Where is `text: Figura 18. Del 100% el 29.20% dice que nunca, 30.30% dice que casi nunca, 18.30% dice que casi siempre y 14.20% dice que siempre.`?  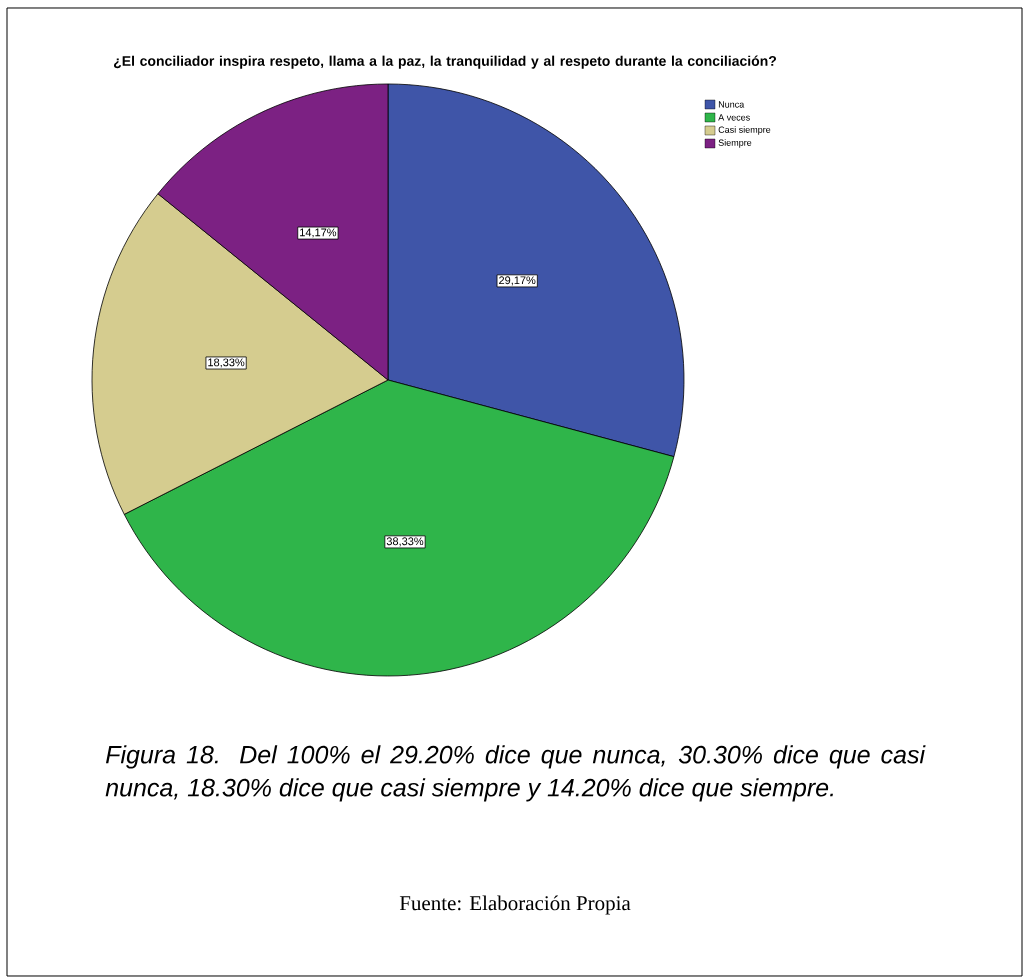 text: Figura 18. Del 100% el 29.20% dice que nunca, 30.30% dice que casi nunca, 18.30% dice que casi siempre y 14.20% dice que siempre. is located at coordinates (515, 773).